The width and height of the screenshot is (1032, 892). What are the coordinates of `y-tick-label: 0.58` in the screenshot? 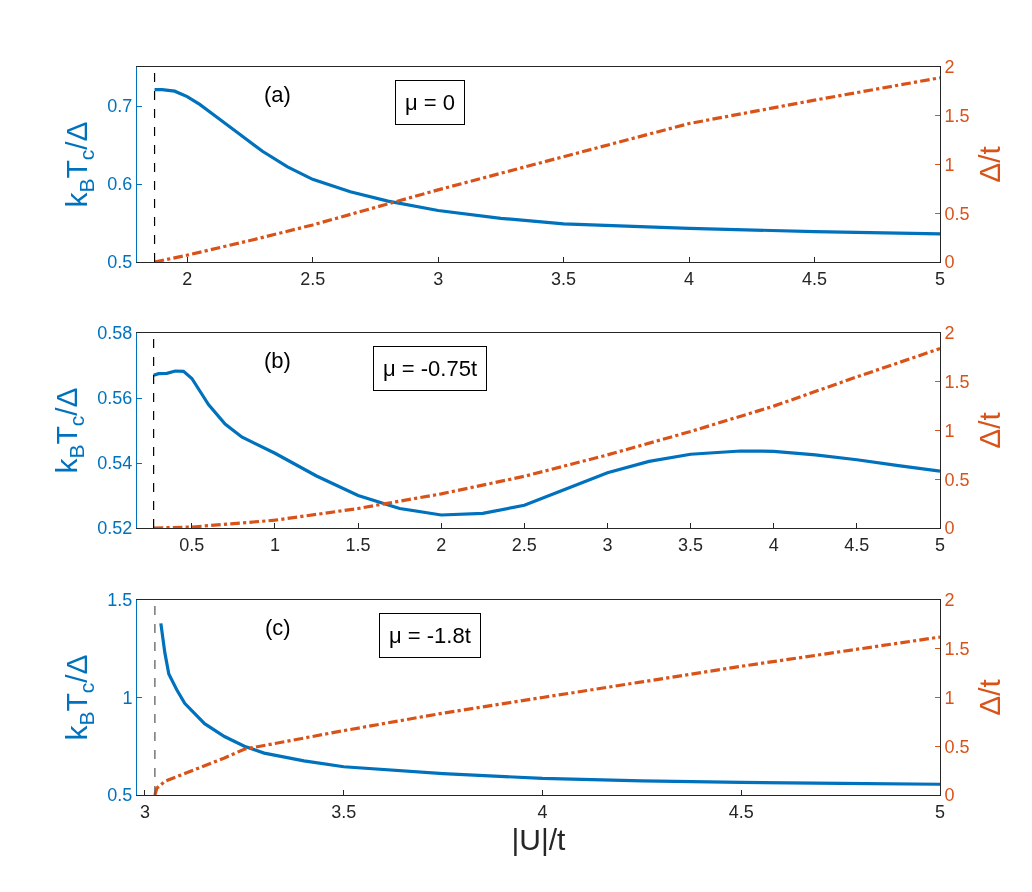 It's located at (115, 333).